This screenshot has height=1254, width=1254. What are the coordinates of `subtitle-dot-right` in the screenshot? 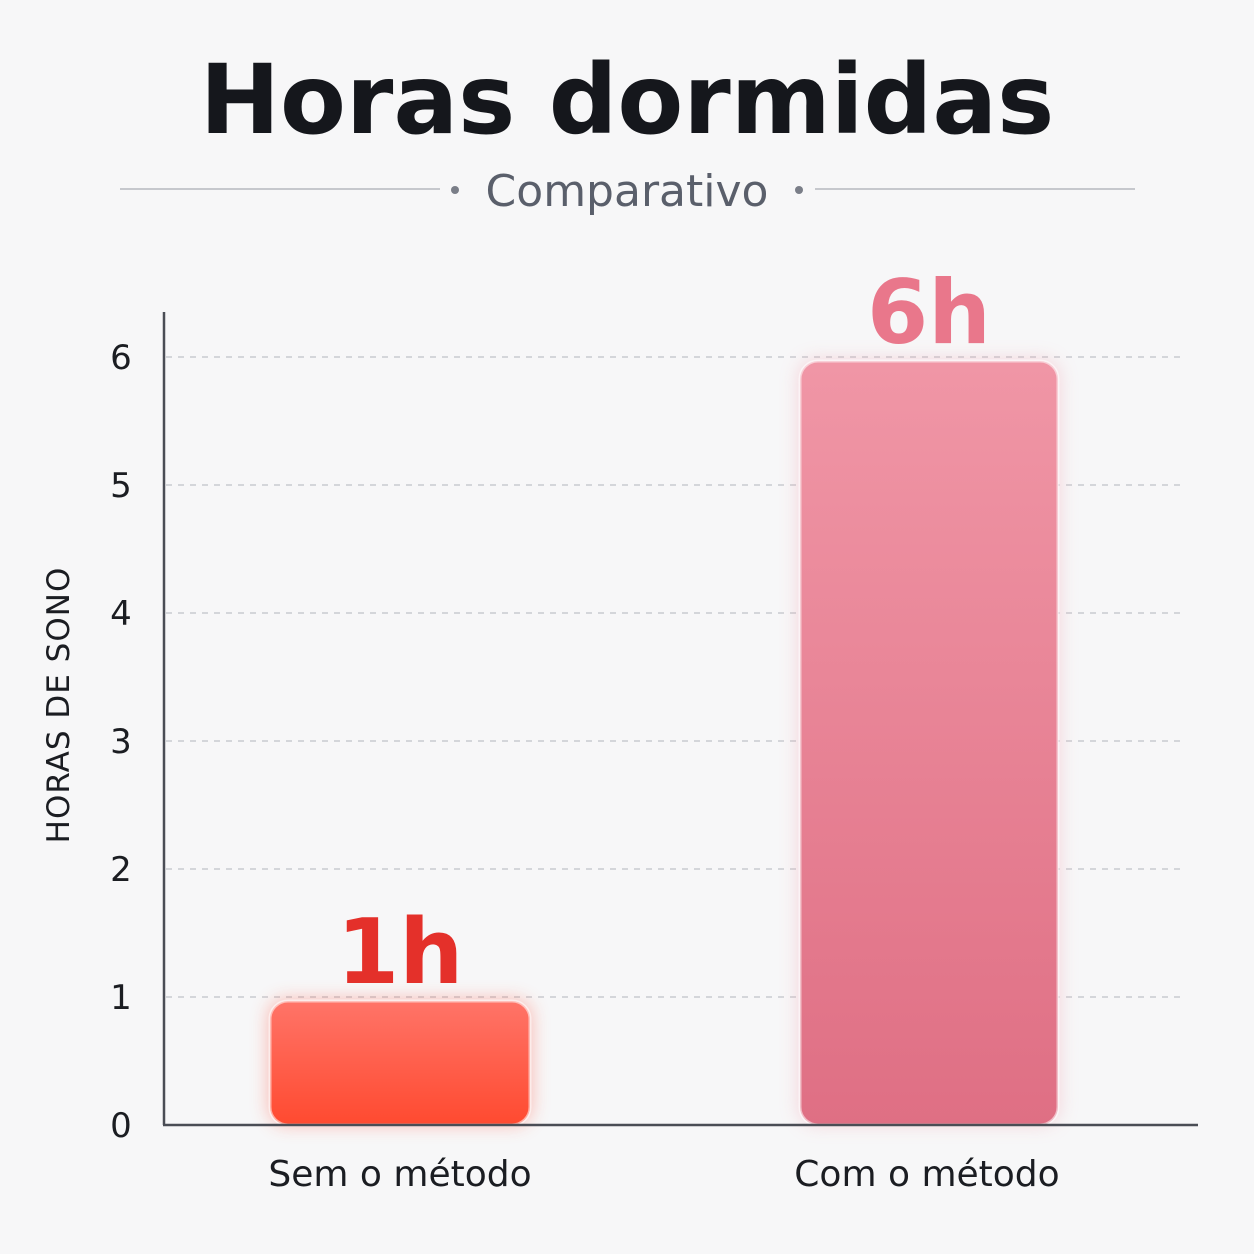 It's located at (799, 190).